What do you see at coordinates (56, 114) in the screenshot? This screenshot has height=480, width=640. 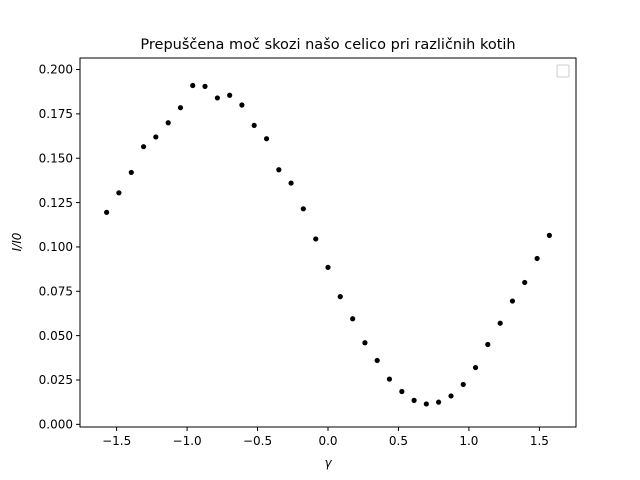 I see `y-tick-label: 0.175` at bounding box center [56, 114].